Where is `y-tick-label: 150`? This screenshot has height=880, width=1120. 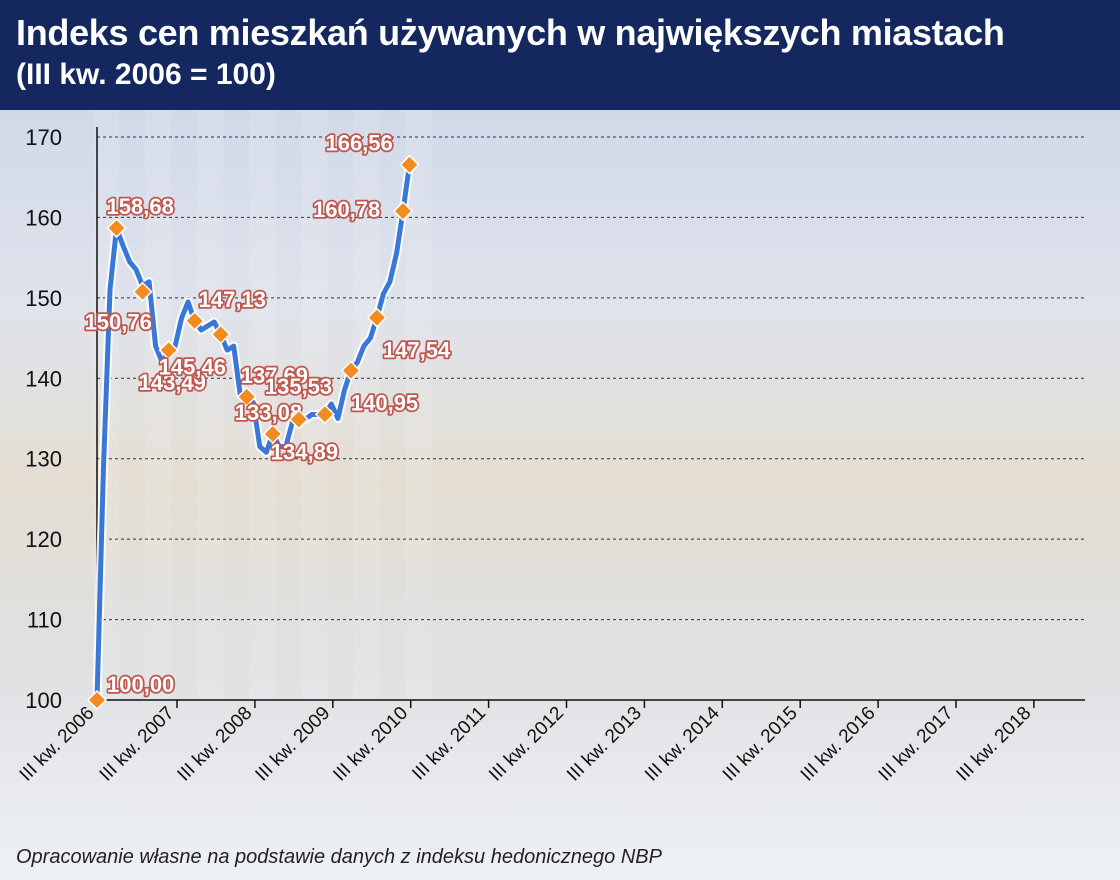 y-tick-label: 150 is located at coordinates (43, 298).